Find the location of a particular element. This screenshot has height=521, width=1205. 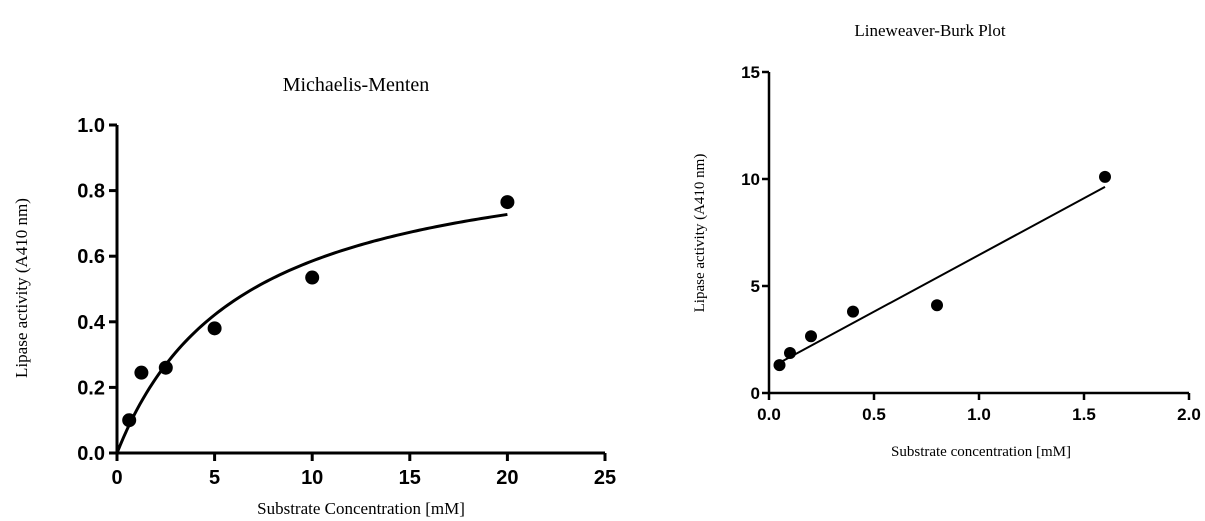

x-tick-label: 0 is located at coordinates (116, 478).